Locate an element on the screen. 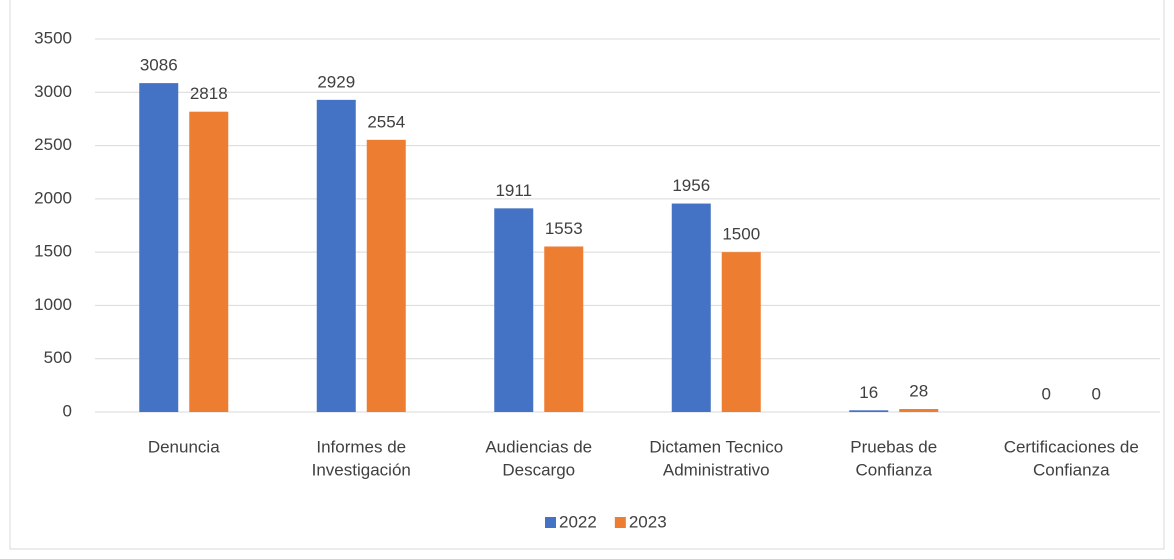  value-label: 2929 is located at coordinates (336, 81).